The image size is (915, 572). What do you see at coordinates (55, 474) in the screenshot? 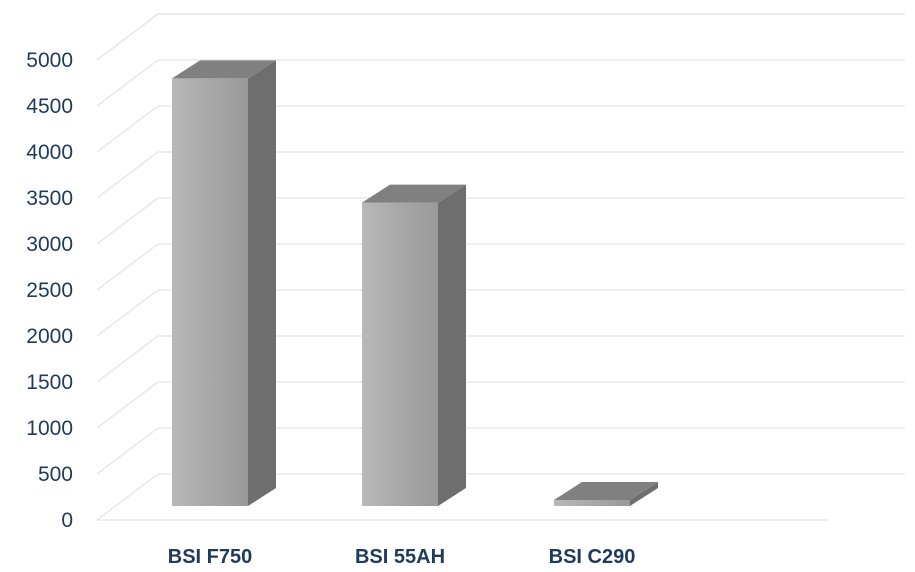
I see `y-tick-label: 500` at bounding box center [55, 474].